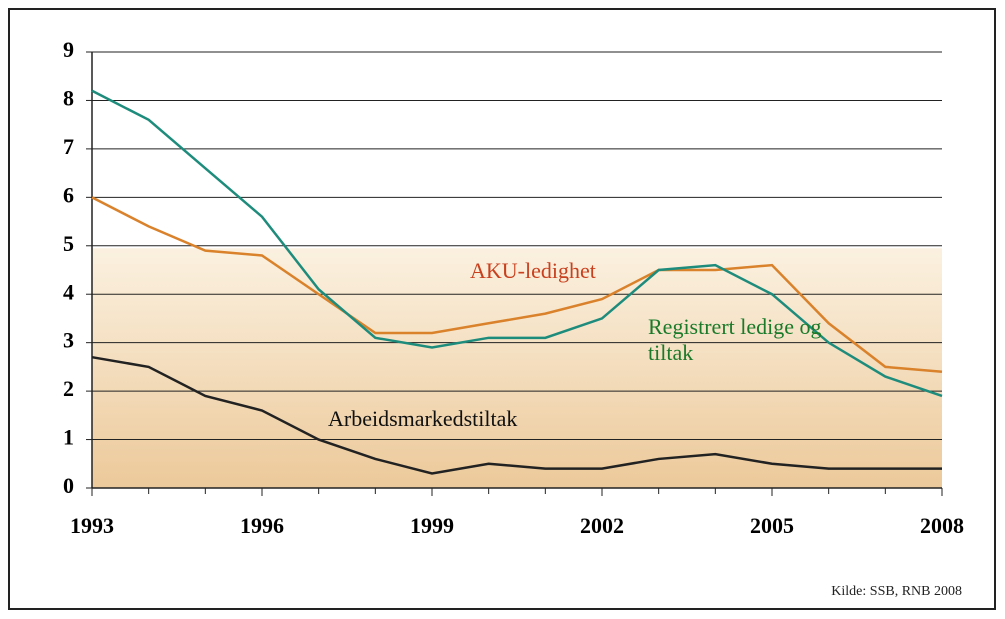 This screenshot has width=1005, height=619. I want to click on series-label: AKU-ledighet, so click(533, 270).